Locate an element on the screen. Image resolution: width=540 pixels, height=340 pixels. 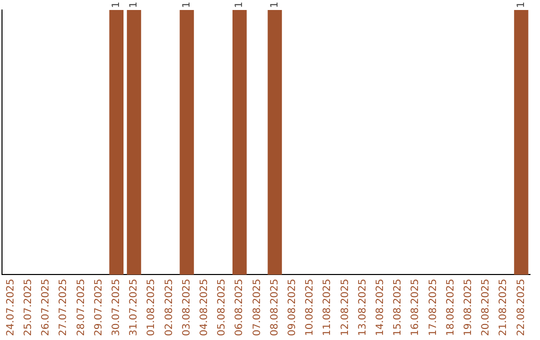
x-tick-label: 06.08.2025 is located at coordinates (240, 307).